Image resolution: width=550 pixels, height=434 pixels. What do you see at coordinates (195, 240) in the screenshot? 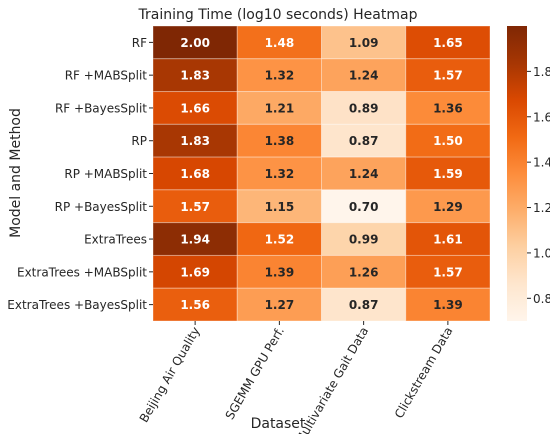
I see `cell-value-label: 1.94` at bounding box center [195, 240].